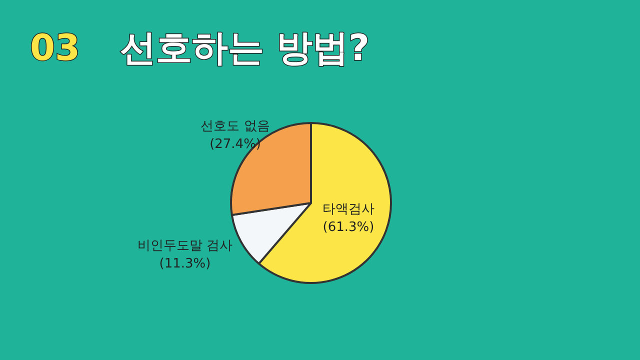 Image resolution: width=640 pixels, height=360 pixels. Describe the element at coordinates (200, 48) in the screenshot. I see `chart-title: 03 선호하는 방법?` at that location.